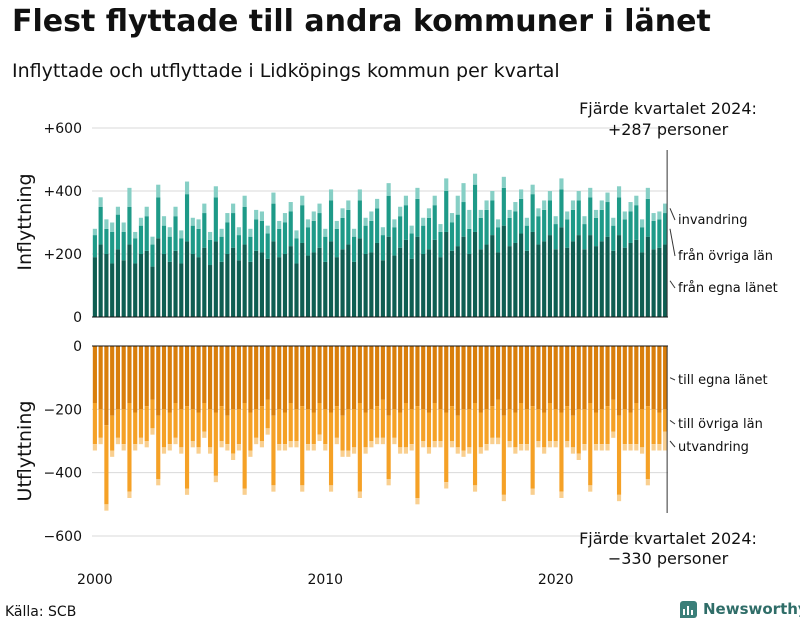 The width and height of the screenshot is (800, 625). Describe the element at coordinates (740, 609) in the screenshot. I see `brand-logo: Newsworthy` at that location.